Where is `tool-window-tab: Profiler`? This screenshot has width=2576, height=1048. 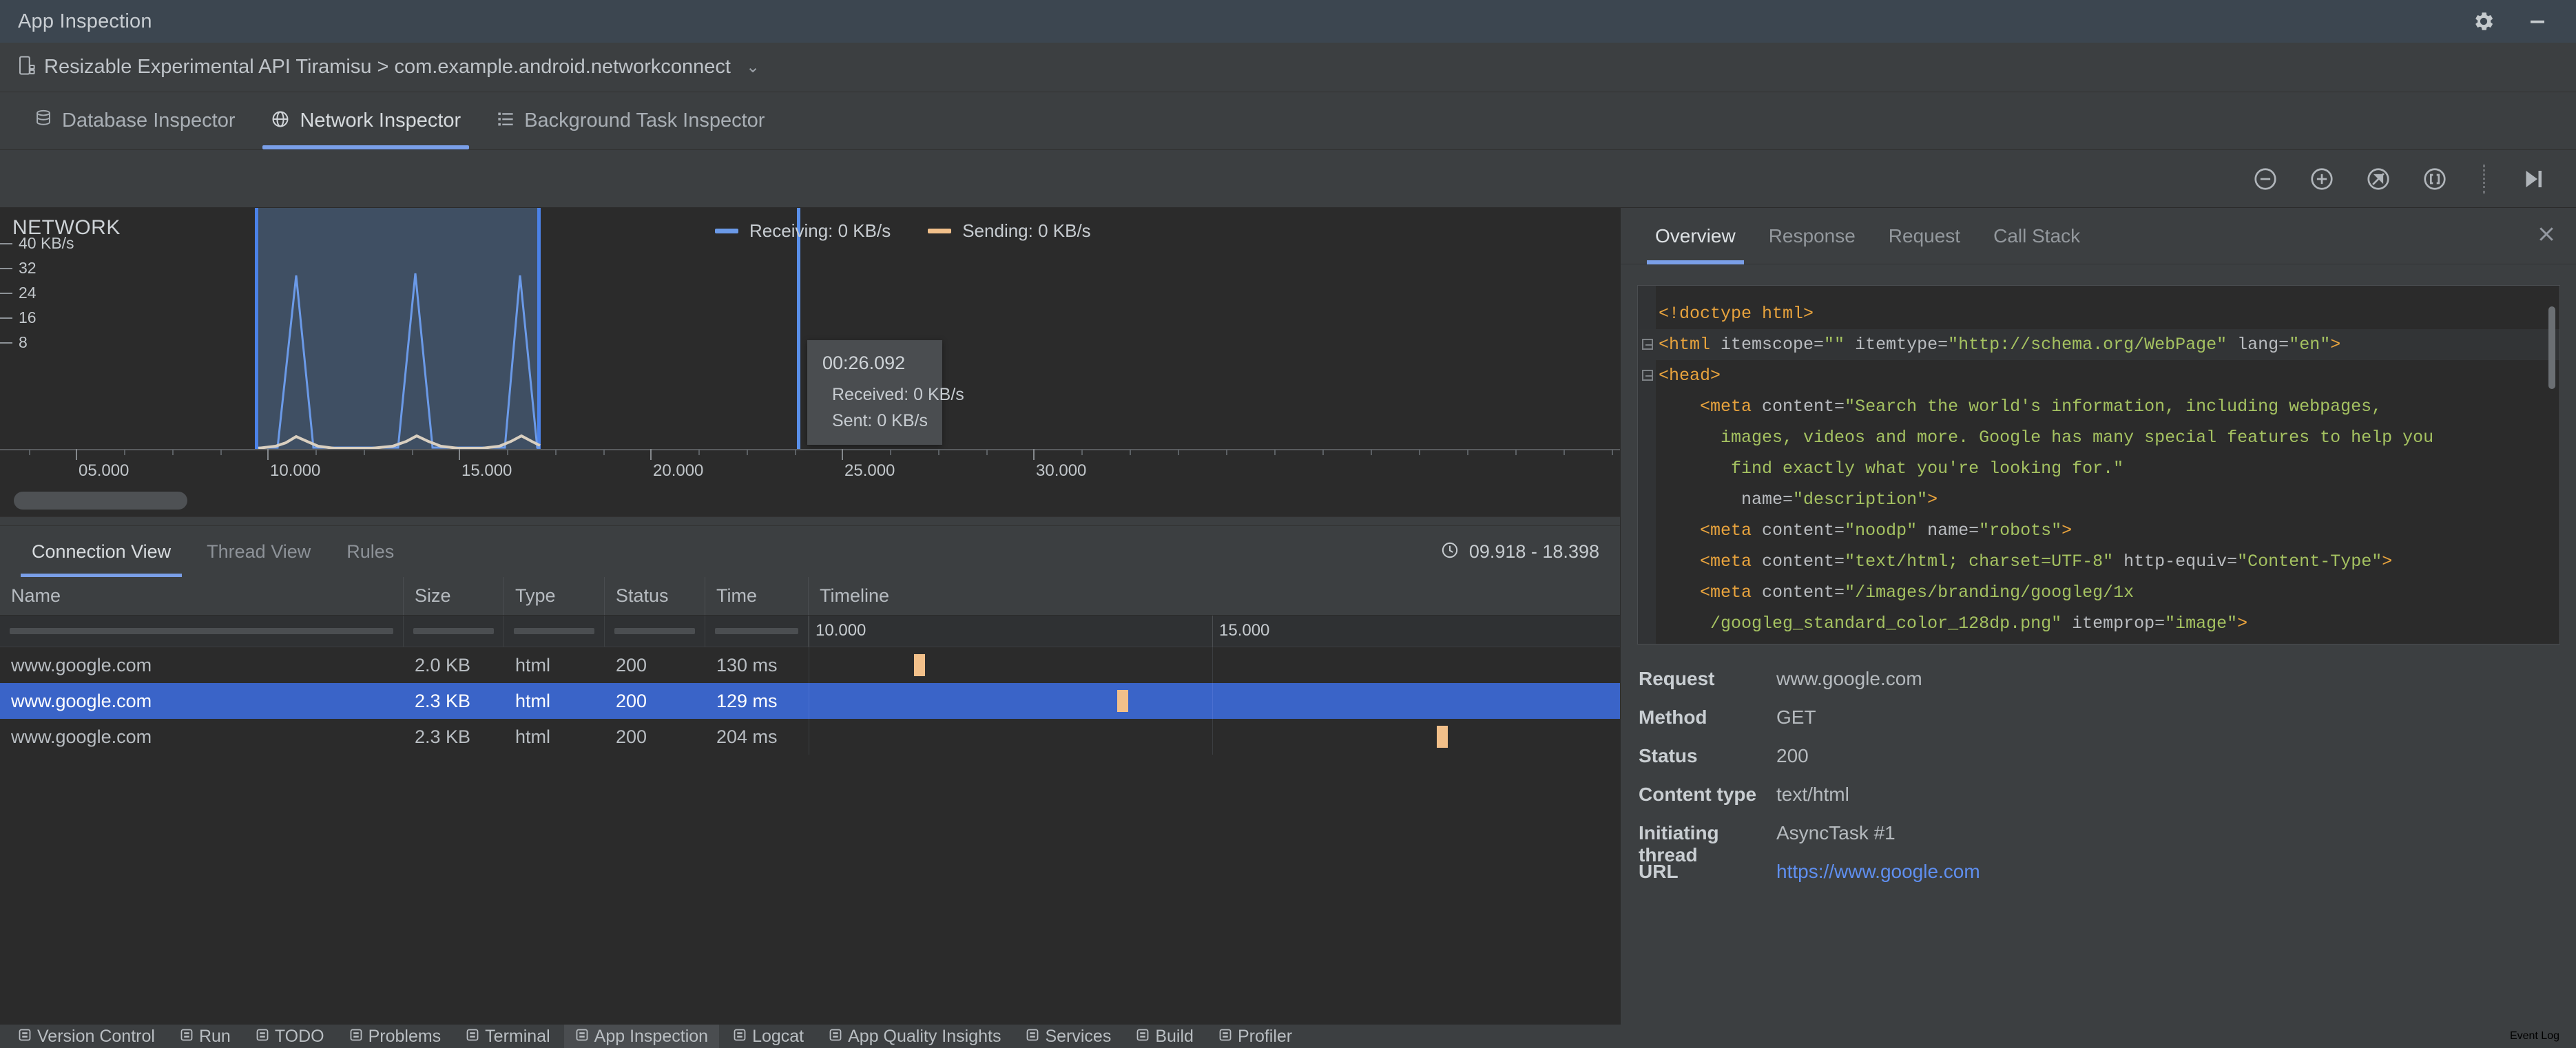
tool-window-tab: Profiler is located at coordinates (1255, 1037).